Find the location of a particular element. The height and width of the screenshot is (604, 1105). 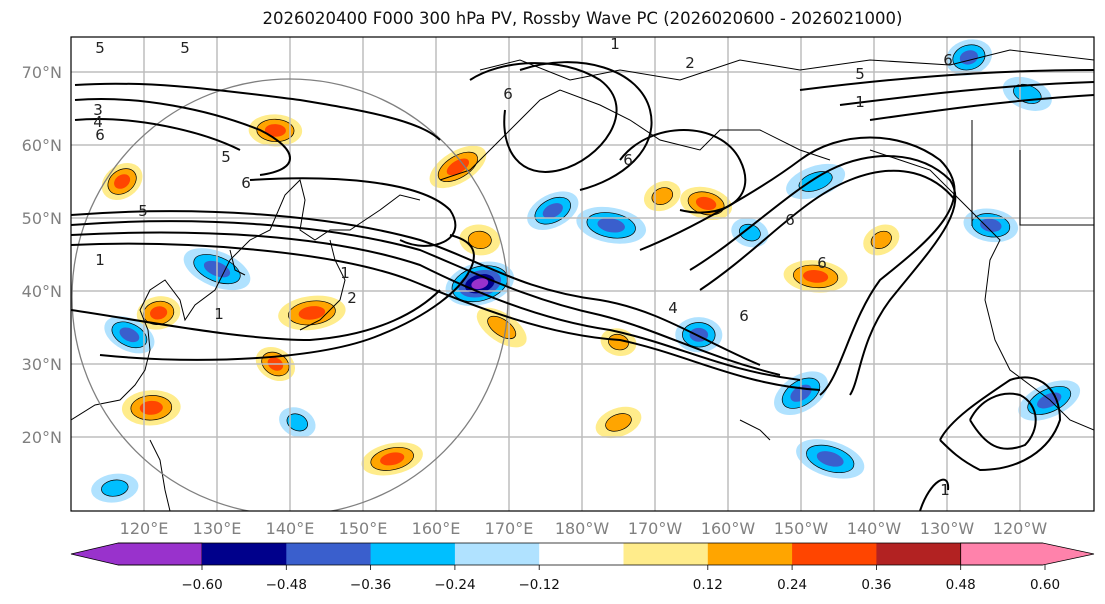

lat-tick-label: 60°N is located at coordinates (42, 145).